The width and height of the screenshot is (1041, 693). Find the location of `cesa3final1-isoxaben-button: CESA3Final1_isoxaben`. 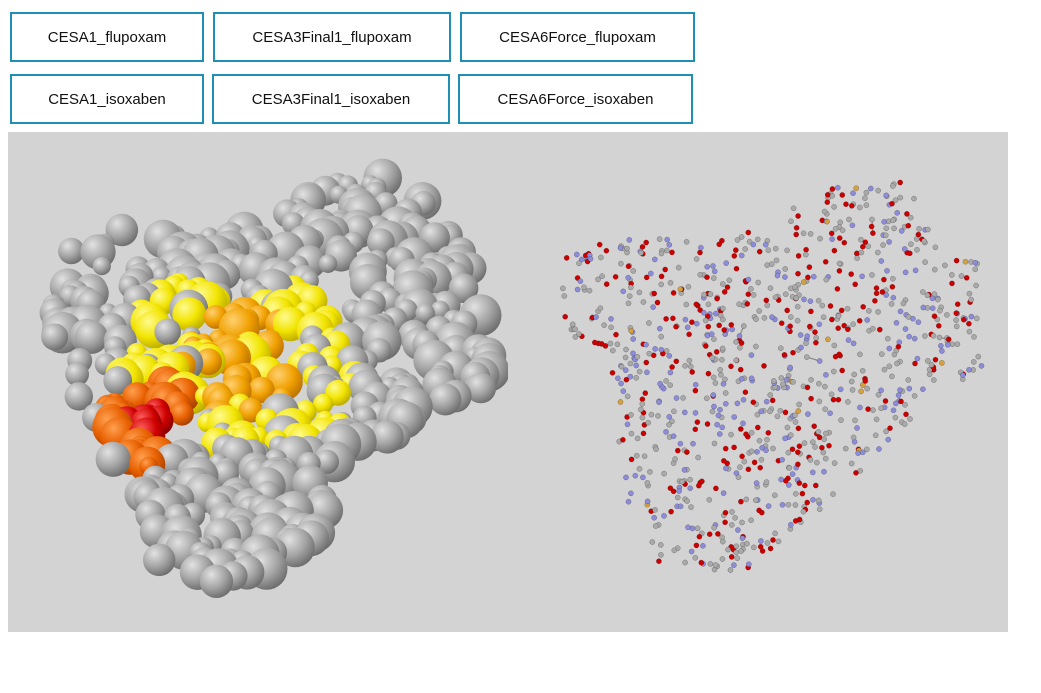

cesa3final1-isoxaben-button: CESA3Final1_isoxaben is located at coordinates (331, 99).